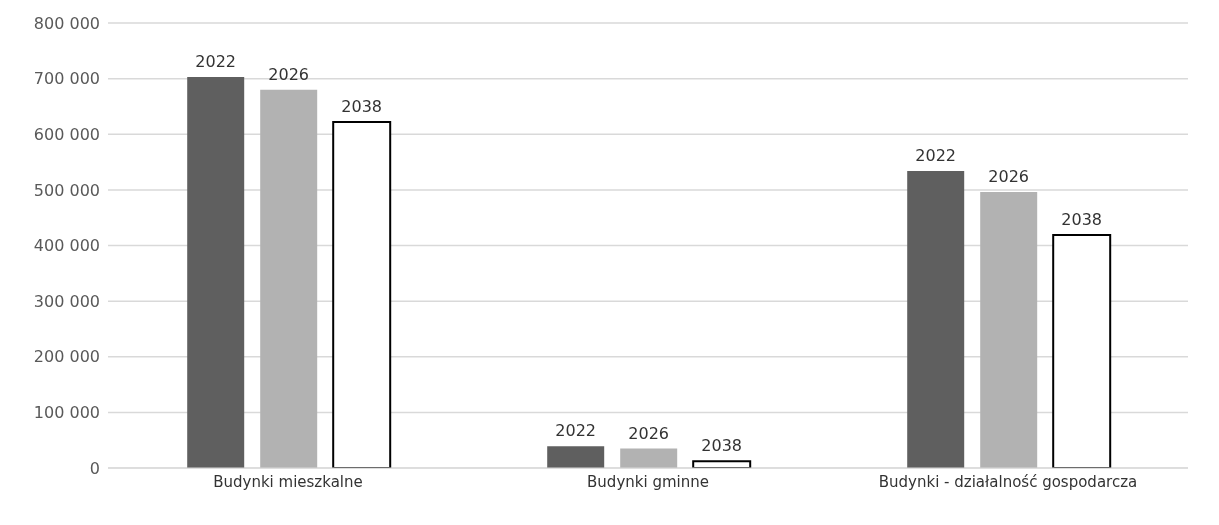 Image resolution: width=1219 pixels, height=525 pixels. Describe the element at coordinates (66, 23) in the screenshot. I see `y-tick-label: 800 000` at that location.